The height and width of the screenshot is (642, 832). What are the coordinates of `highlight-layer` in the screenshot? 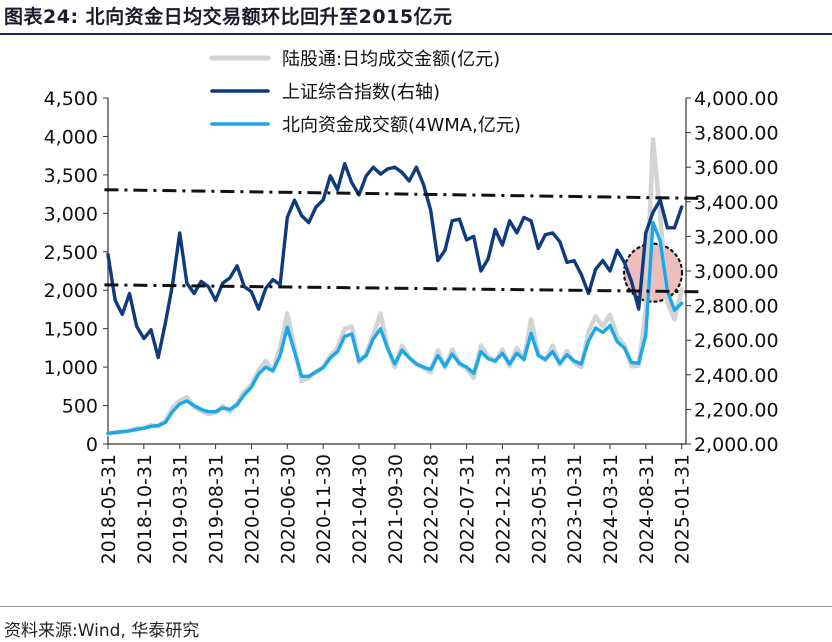 It's located at (653, 272).